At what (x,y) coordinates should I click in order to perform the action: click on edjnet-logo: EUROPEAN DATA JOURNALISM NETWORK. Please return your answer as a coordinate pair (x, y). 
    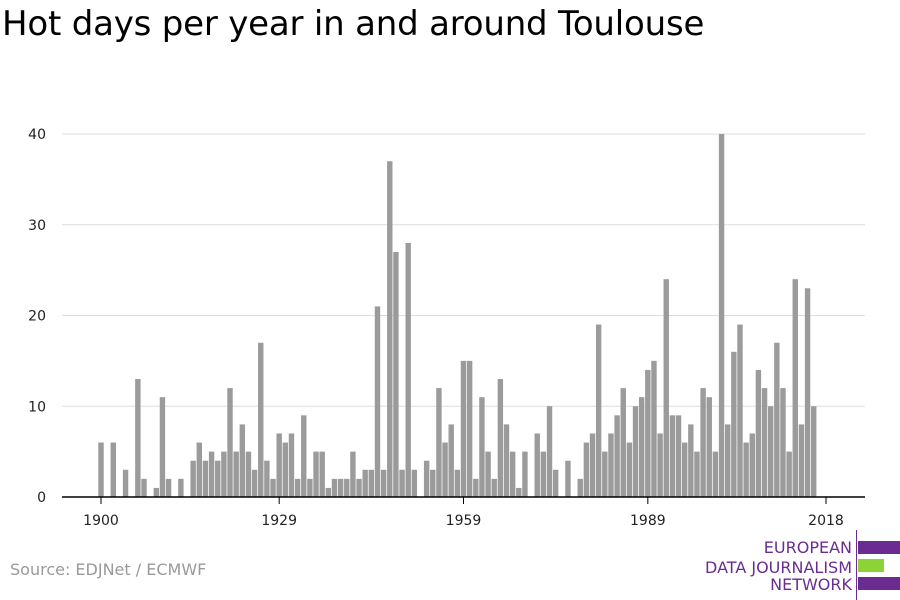
    Looking at the image, I should click on (800, 565).